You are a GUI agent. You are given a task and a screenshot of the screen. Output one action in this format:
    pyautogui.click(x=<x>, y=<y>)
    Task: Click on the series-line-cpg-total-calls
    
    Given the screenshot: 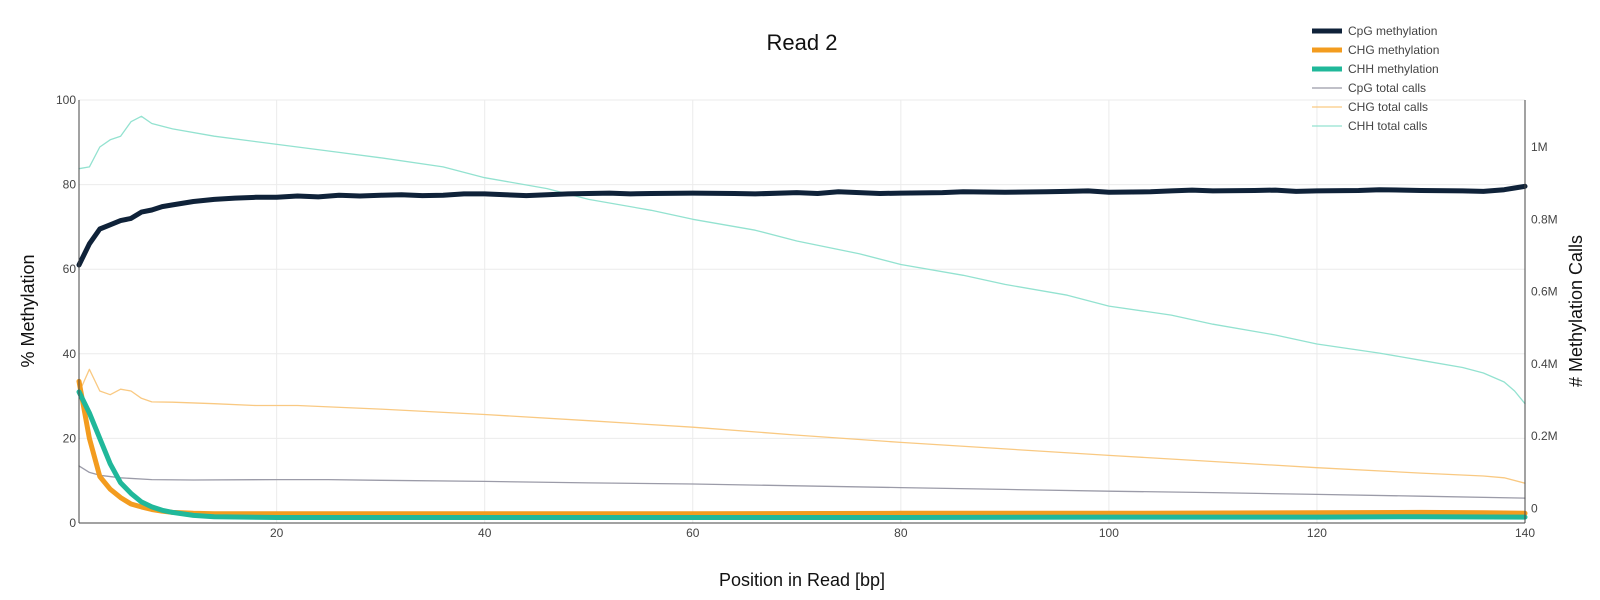 What is the action you would take?
    pyautogui.click(x=802, y=482)
    